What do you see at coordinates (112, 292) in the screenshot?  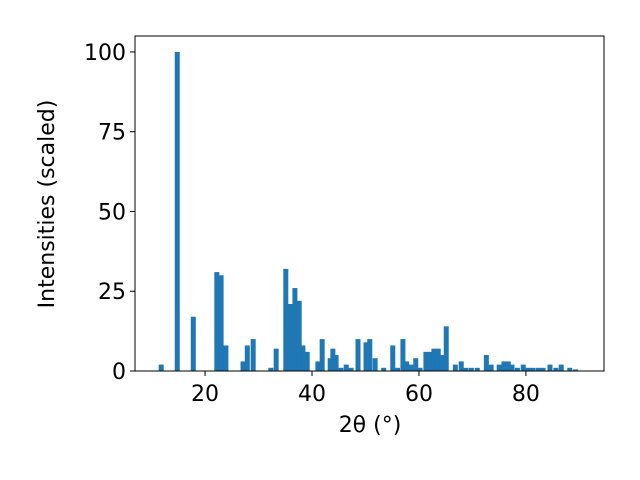 I see `y-tick-label: 25` at bounding box center [112, 292].